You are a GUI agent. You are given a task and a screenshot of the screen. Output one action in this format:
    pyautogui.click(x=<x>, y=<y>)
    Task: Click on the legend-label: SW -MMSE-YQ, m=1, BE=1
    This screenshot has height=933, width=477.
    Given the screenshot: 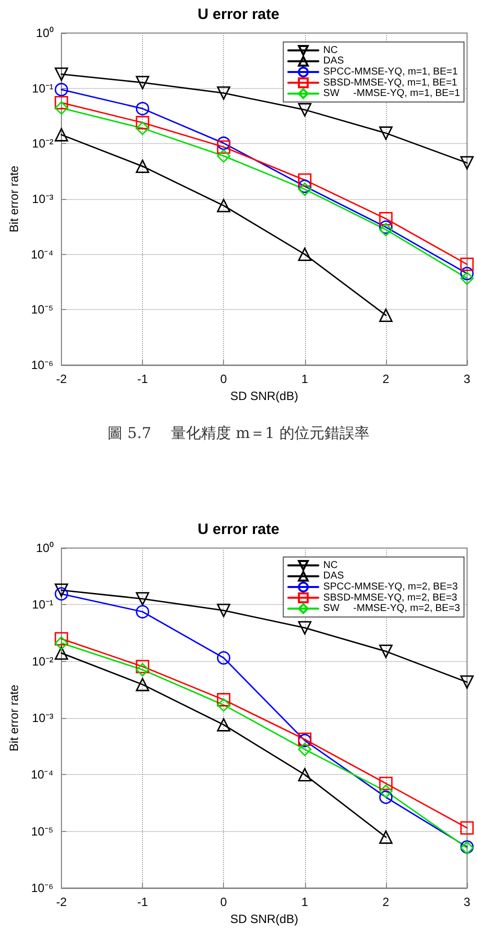 What is the action you would take?
    pyautogui.click(x=391, y=94)
    